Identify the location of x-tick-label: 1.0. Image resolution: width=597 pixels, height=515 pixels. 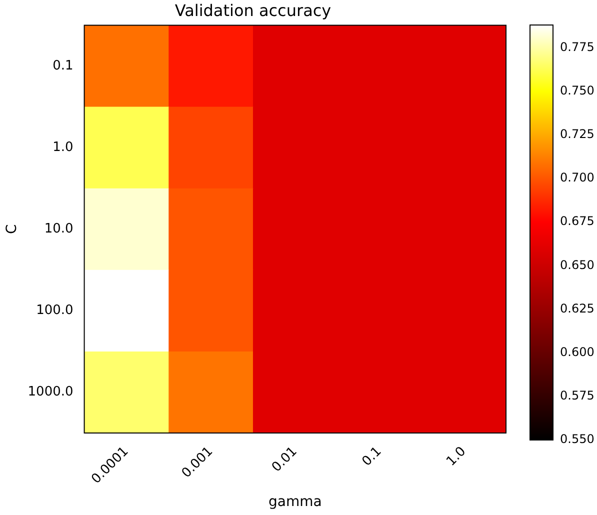
(457, 457).